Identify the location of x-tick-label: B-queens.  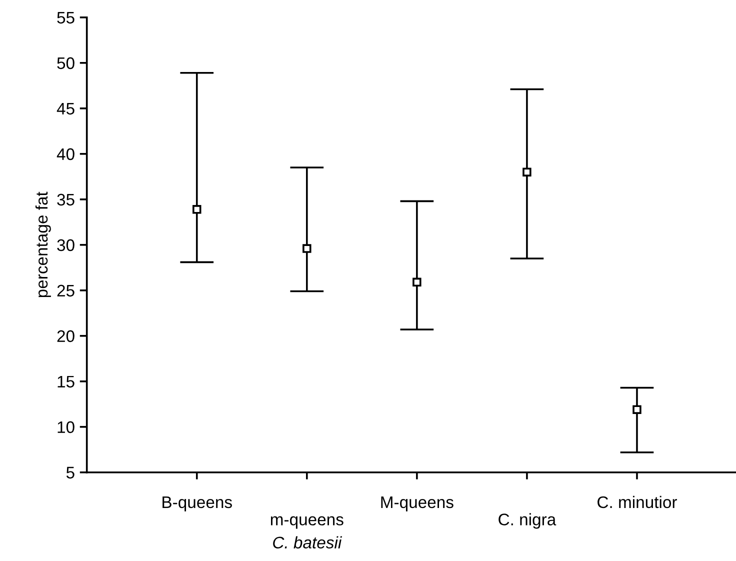
(197, 504).